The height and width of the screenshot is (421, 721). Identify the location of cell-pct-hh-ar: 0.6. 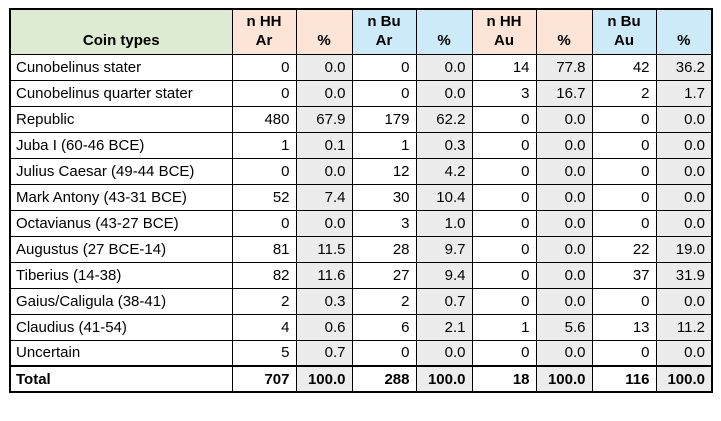
(324, 327).